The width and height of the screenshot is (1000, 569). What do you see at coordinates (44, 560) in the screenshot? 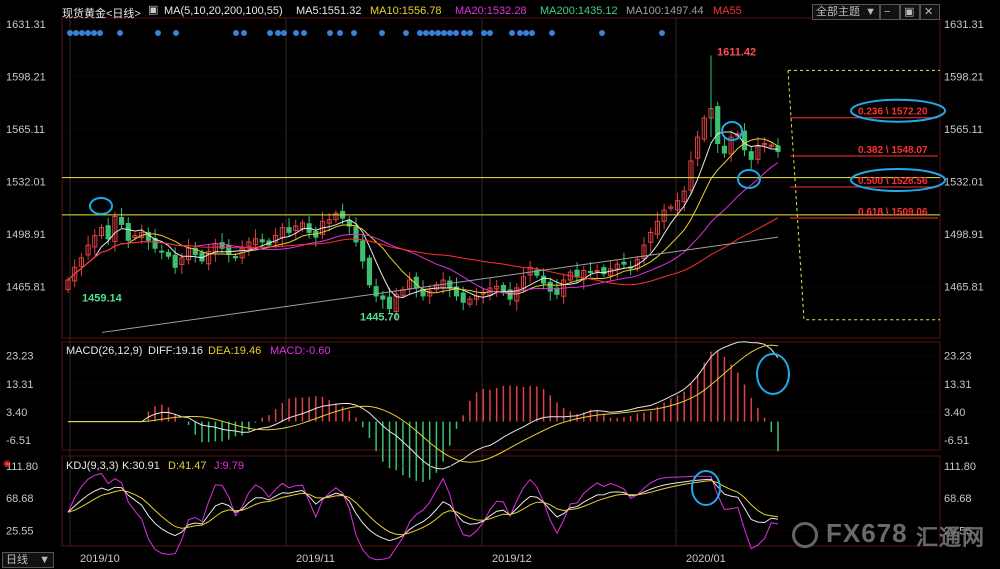
I see `chevron-down-icon: ▼` at bounding box center [44, 560].